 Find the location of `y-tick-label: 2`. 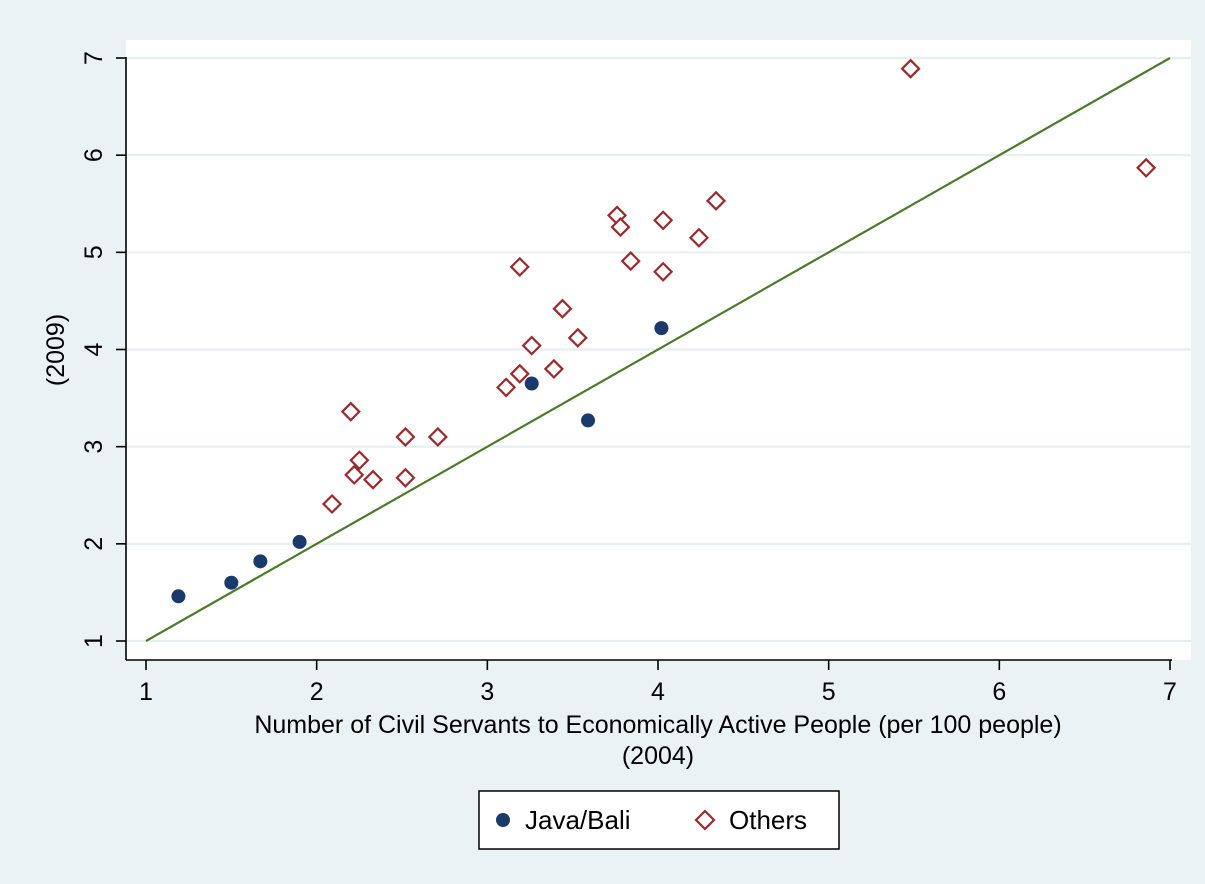

y-tick-label: 2 is located at coordinates (94, 544).